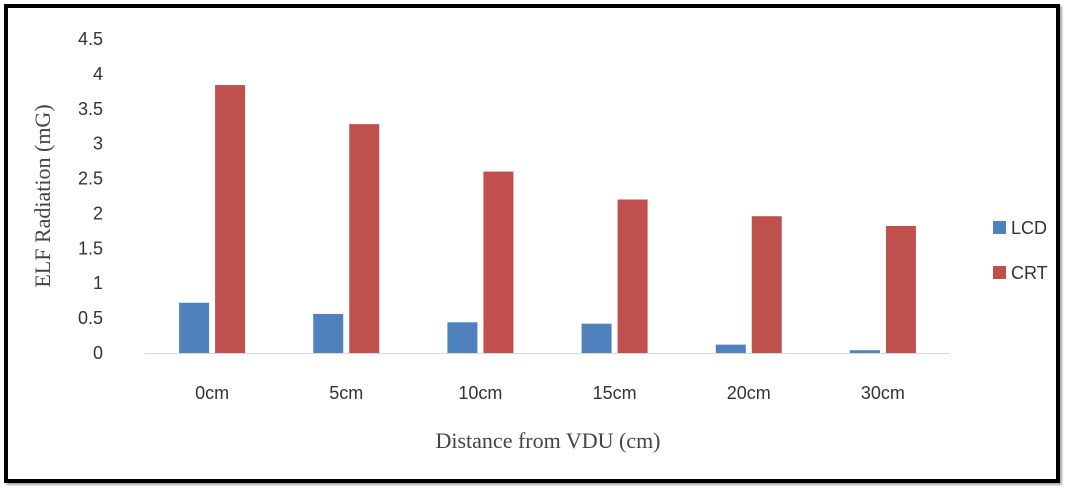 Image resolution: width=1068 pixels, height=487 pixels. What do you see at coordinates (98, 353) in the screenshot?
I see `y-tick-label: 0` at bounding box center [98, 353].